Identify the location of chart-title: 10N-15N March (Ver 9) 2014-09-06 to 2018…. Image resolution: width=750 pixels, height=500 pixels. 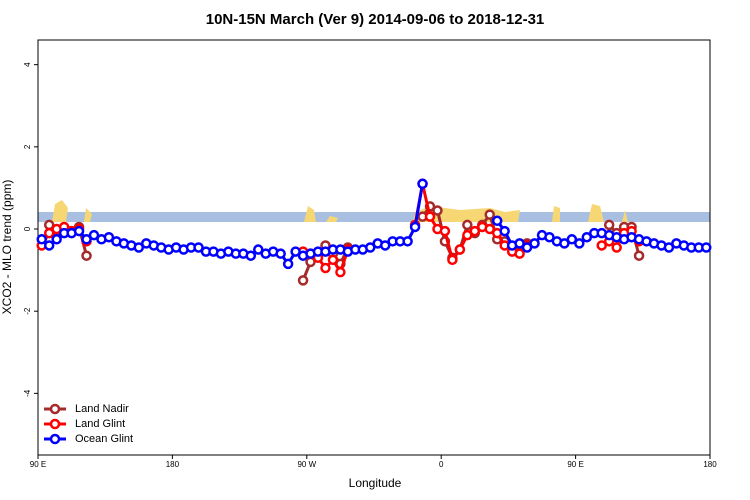
(375, 19).